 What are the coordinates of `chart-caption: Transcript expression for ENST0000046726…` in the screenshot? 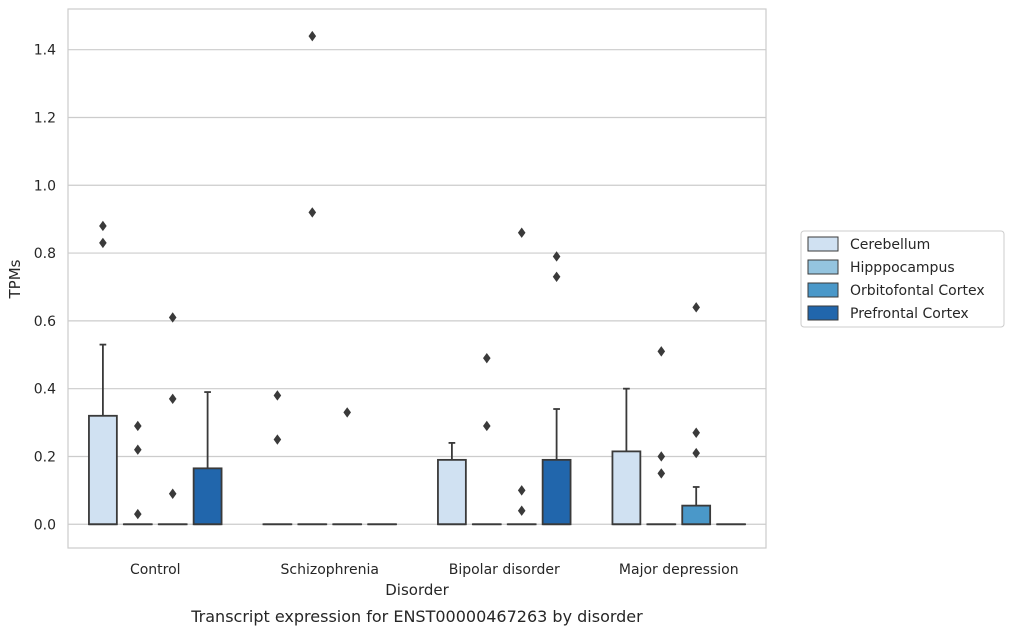 It's located at (416, 616).